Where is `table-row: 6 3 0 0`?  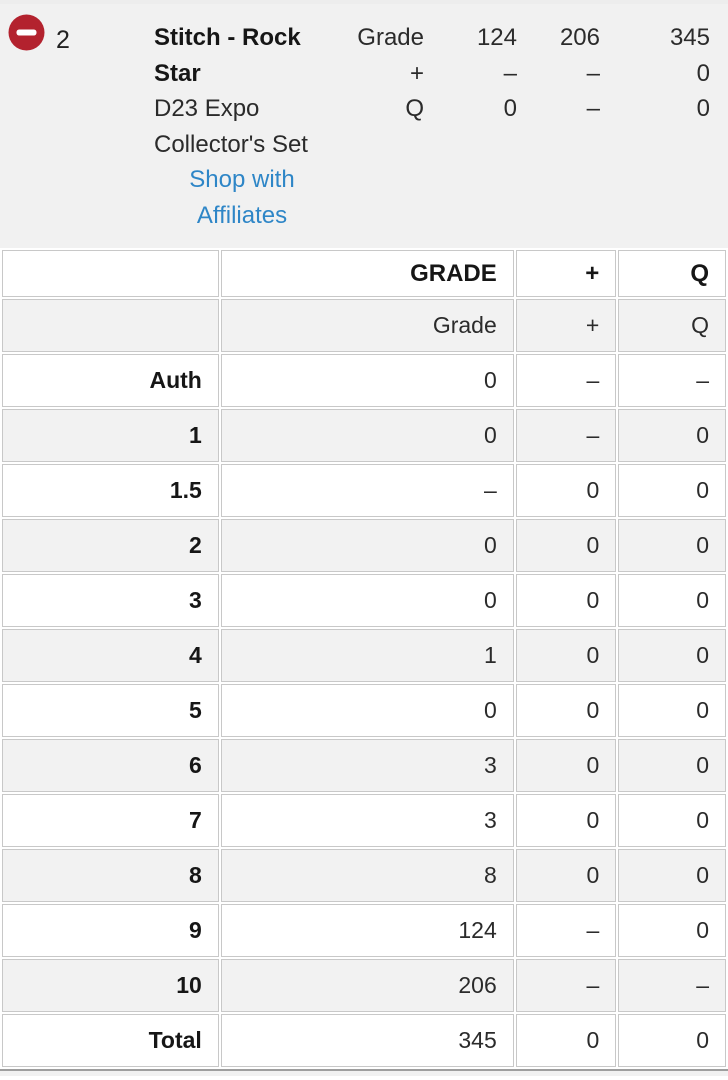
table-row: 6 3 0 0 is located at coordinates (364, 765).